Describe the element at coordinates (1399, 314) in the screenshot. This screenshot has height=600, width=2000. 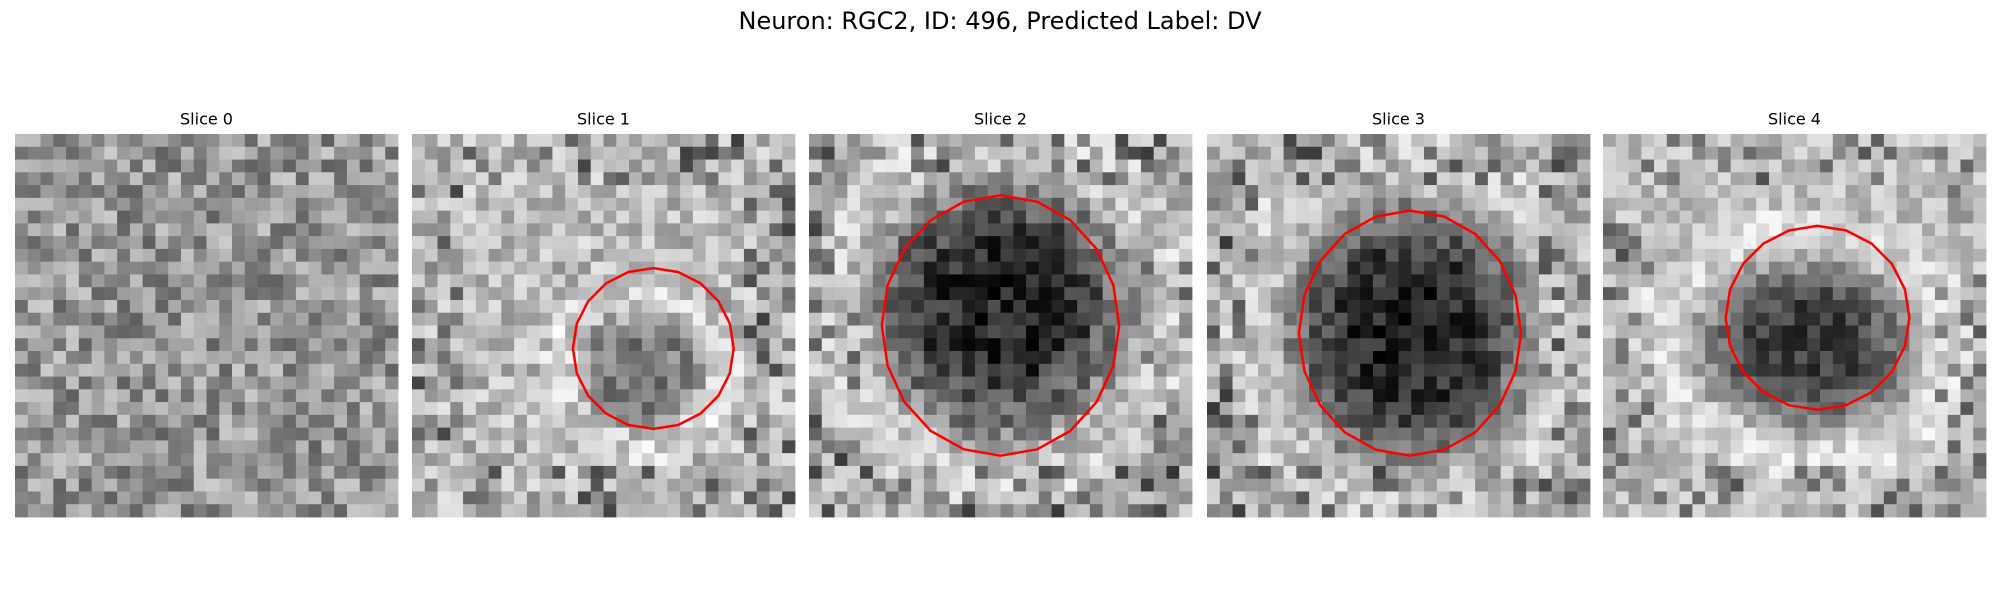
I see `panel: Slice 3` at that location.